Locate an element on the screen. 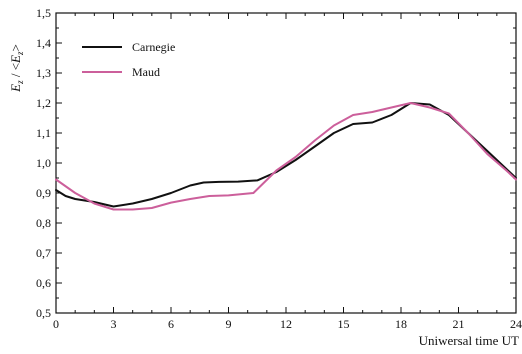  x-tick-label: 12 is located at coordinates (286, 324).